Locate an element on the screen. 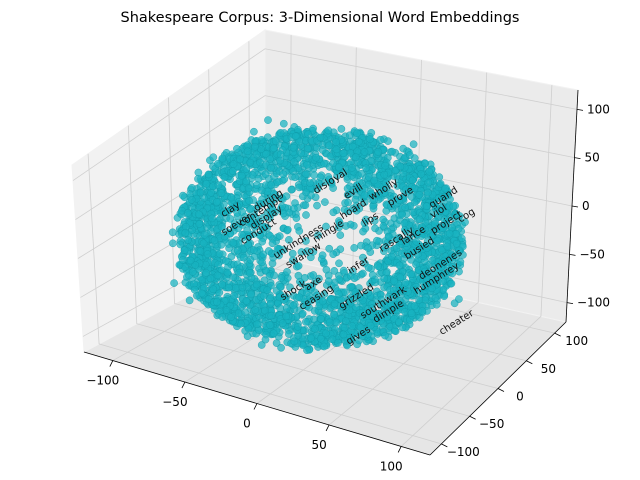 The width and height of the screenshot is (640, 480). y-tick-label: 100 is located at coordinates (576, 341).